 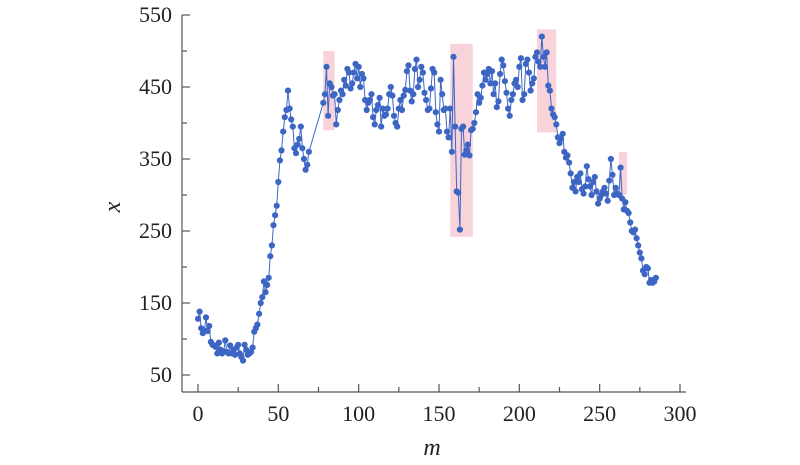 What do you see at coordinates (198, 413) in the screenshot?
I see `x-tick-label: 0` at bounding box center [198, 413].